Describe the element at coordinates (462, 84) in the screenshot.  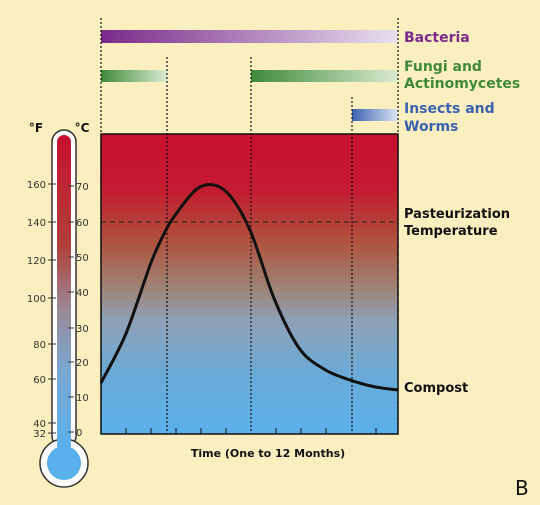
I see `fungi-label-line2: Actinomycetes` at that location.